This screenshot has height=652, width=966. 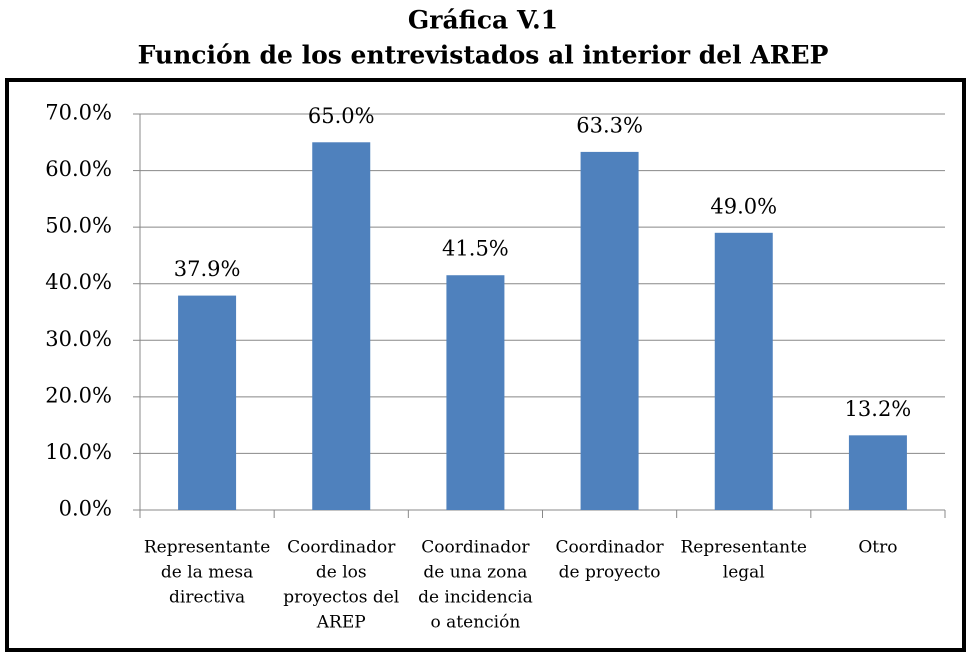 What do you see at coordinates (476, 623) in the screenshot?
I see `x-tick-label: o atención` at bounding box center [476, 623].